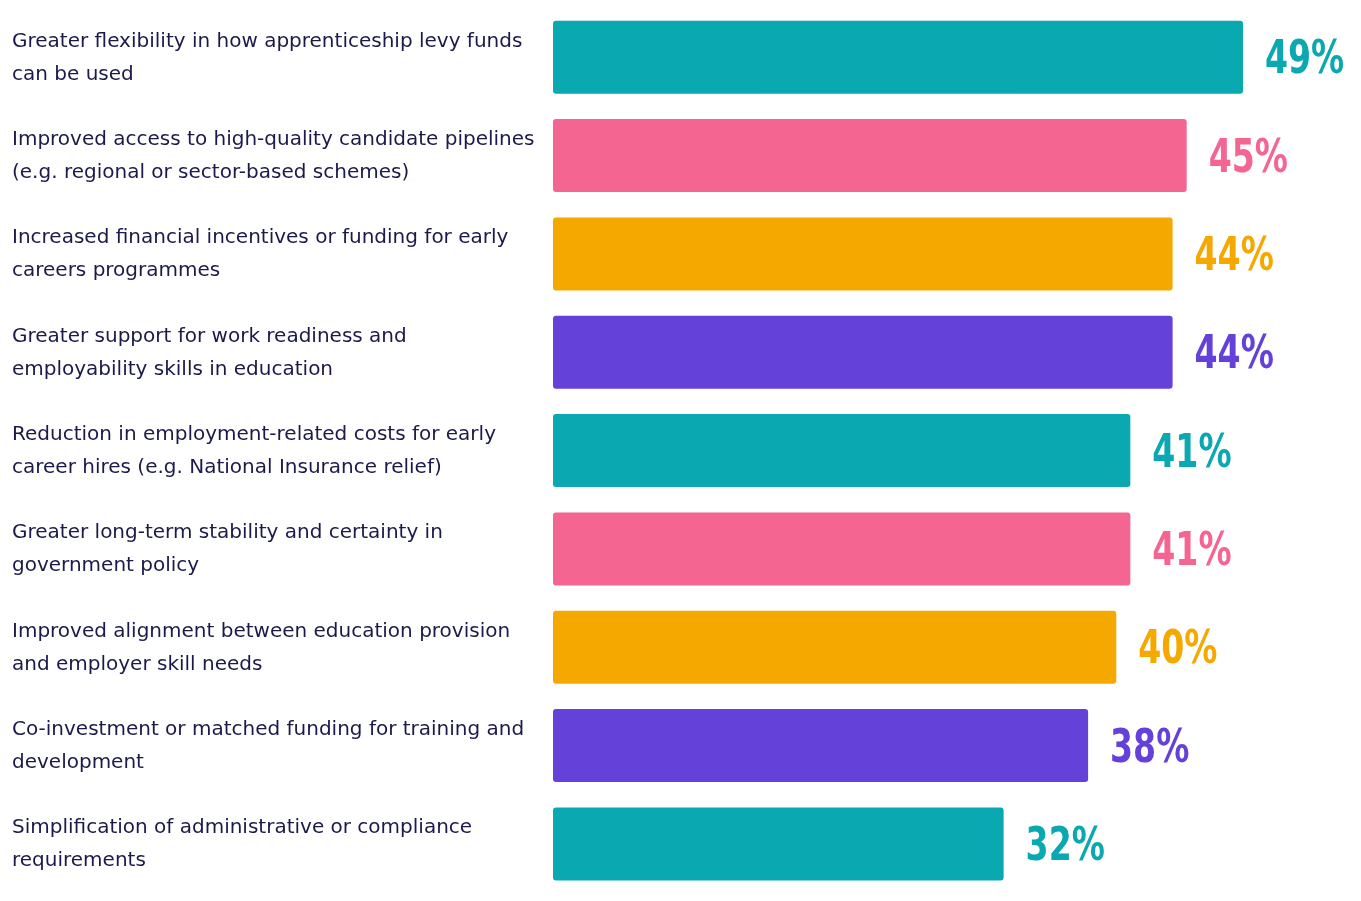 Image resolution: width=1361 pixels, height=901 pixels. Describe the element at coordinates (1305, 57) in the screenshot. I see `data-label: 49%` at that location.